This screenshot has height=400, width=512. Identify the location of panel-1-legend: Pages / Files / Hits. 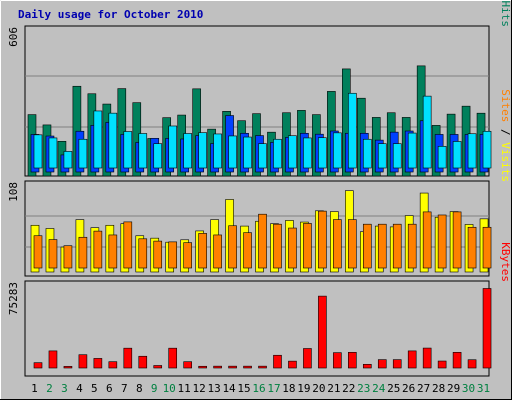
(505, 13).